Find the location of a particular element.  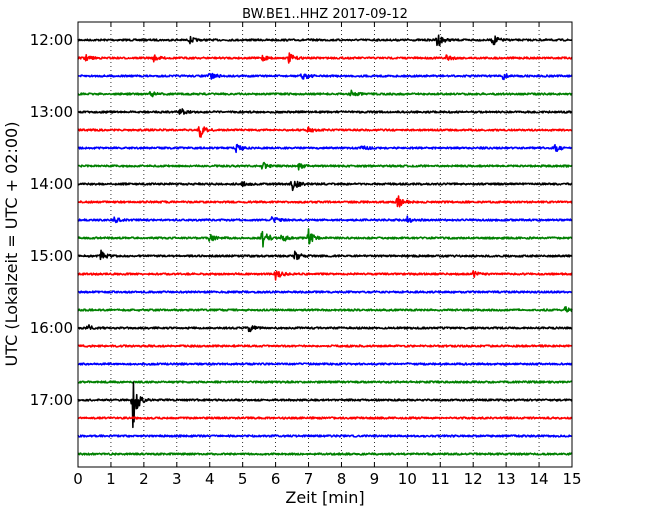

y-axis-label: UTC (Lokalzeit = UTC + 02:00) is located at coordinates (11, 244).